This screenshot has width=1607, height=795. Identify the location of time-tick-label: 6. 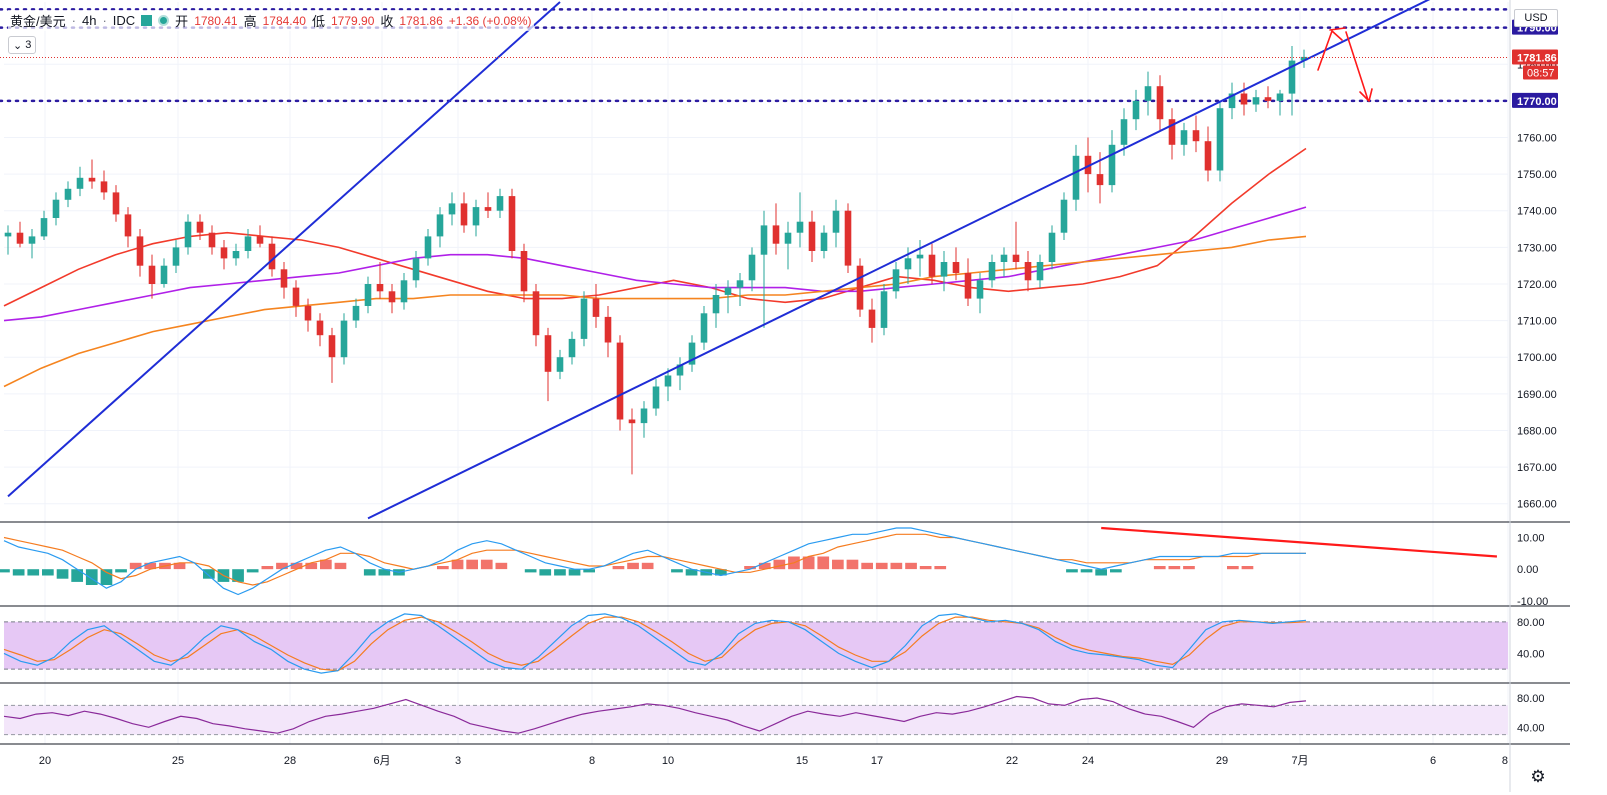
(1433, 761).